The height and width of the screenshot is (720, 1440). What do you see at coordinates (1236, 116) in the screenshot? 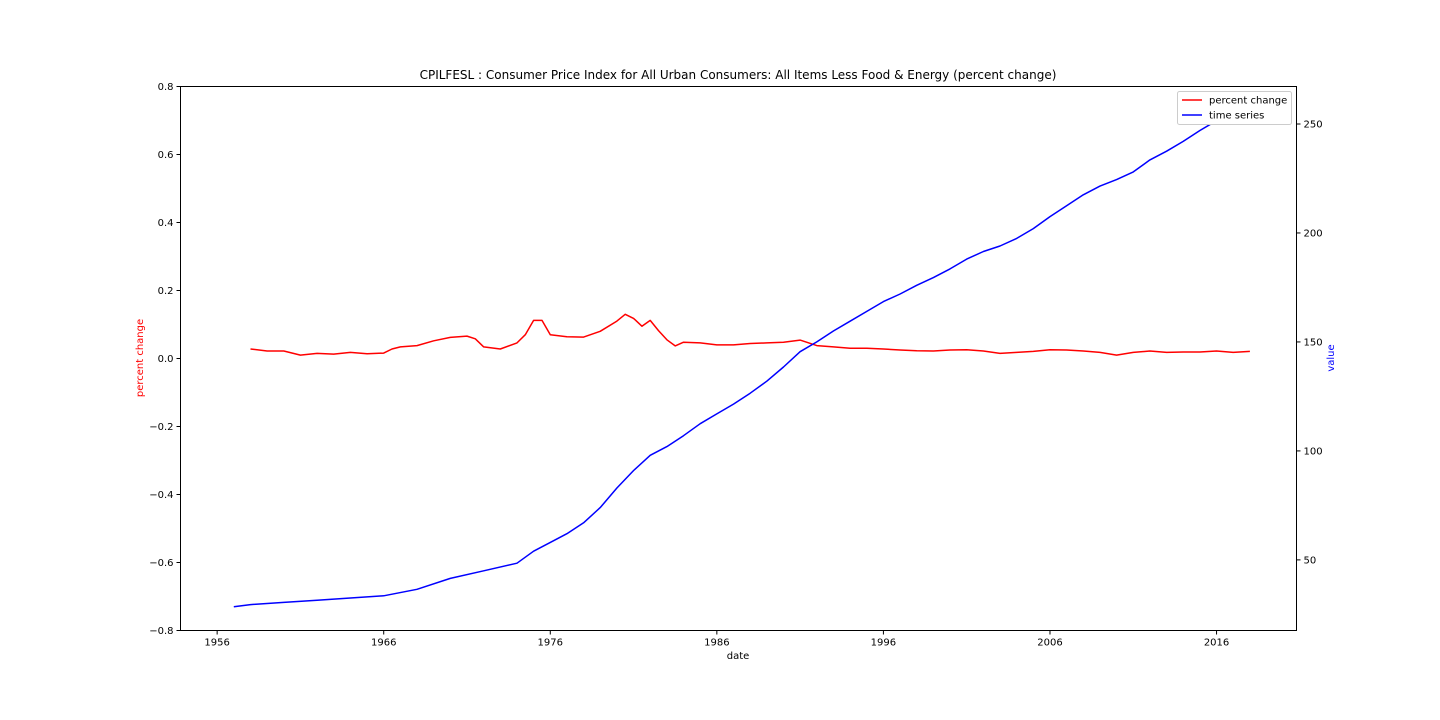
I see `legend-label-time-series: time series` at bounding box center [1236, 116].